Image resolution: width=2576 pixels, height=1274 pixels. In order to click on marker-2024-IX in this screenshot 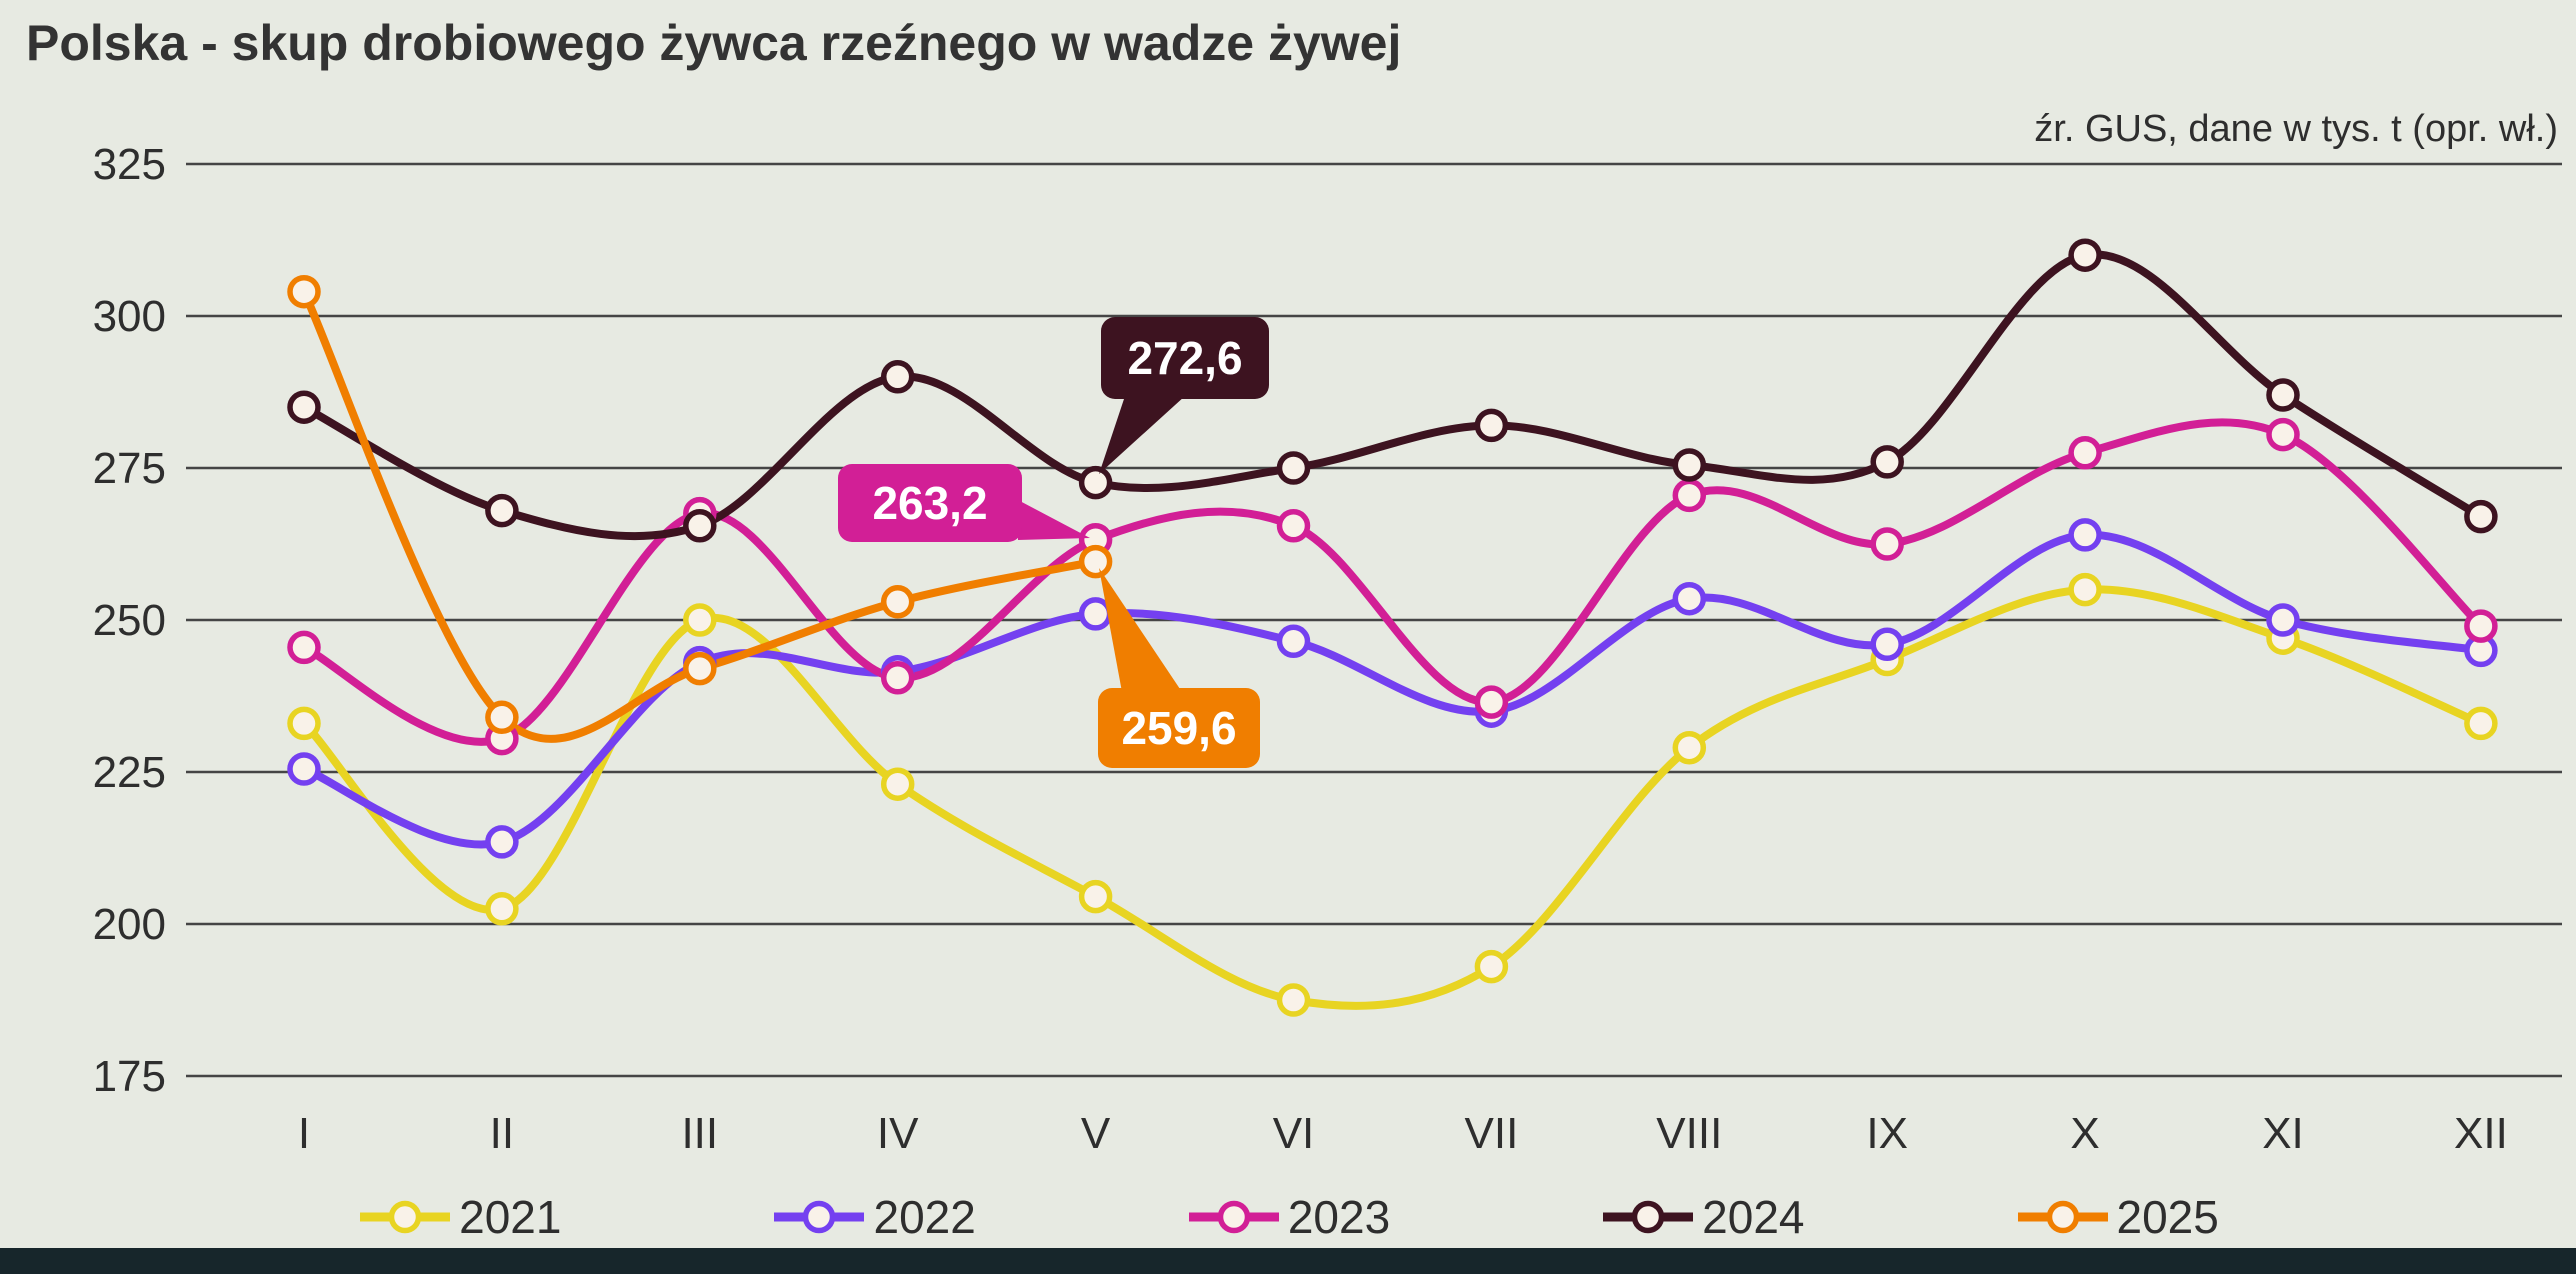, I will do `click(1887, 462)`.